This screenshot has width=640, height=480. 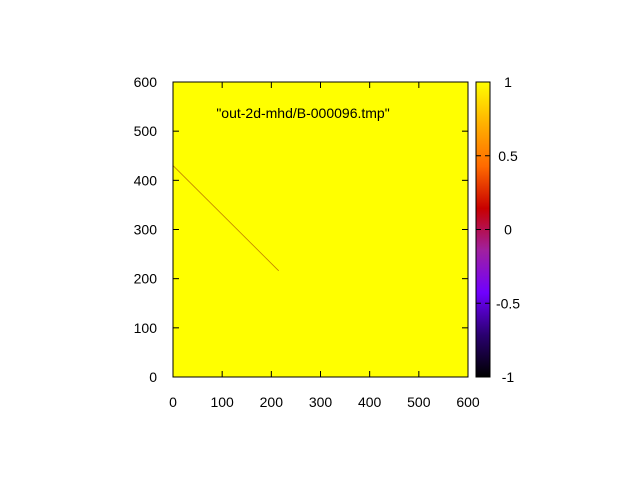 I want to click on colorbar-tick-label: -0.5, so click(x=508, y=303).